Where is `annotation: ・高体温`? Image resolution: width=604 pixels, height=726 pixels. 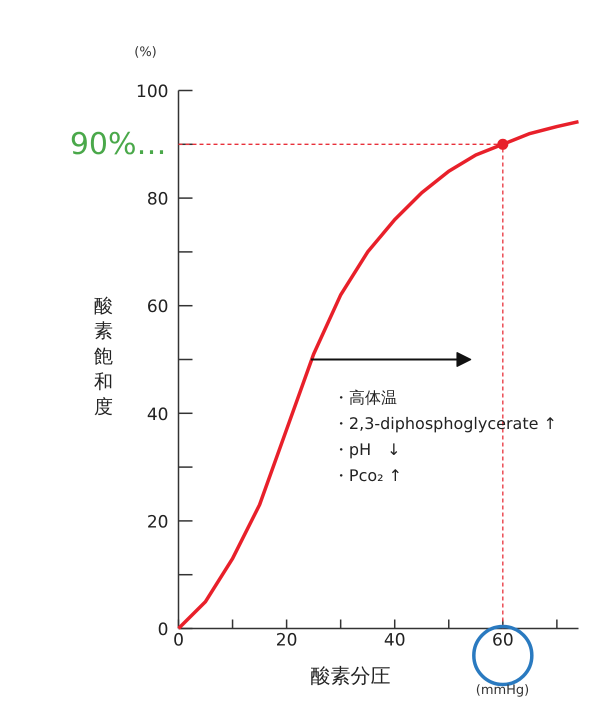 annotation: ・高体温 is located at coordinates (364, 397).